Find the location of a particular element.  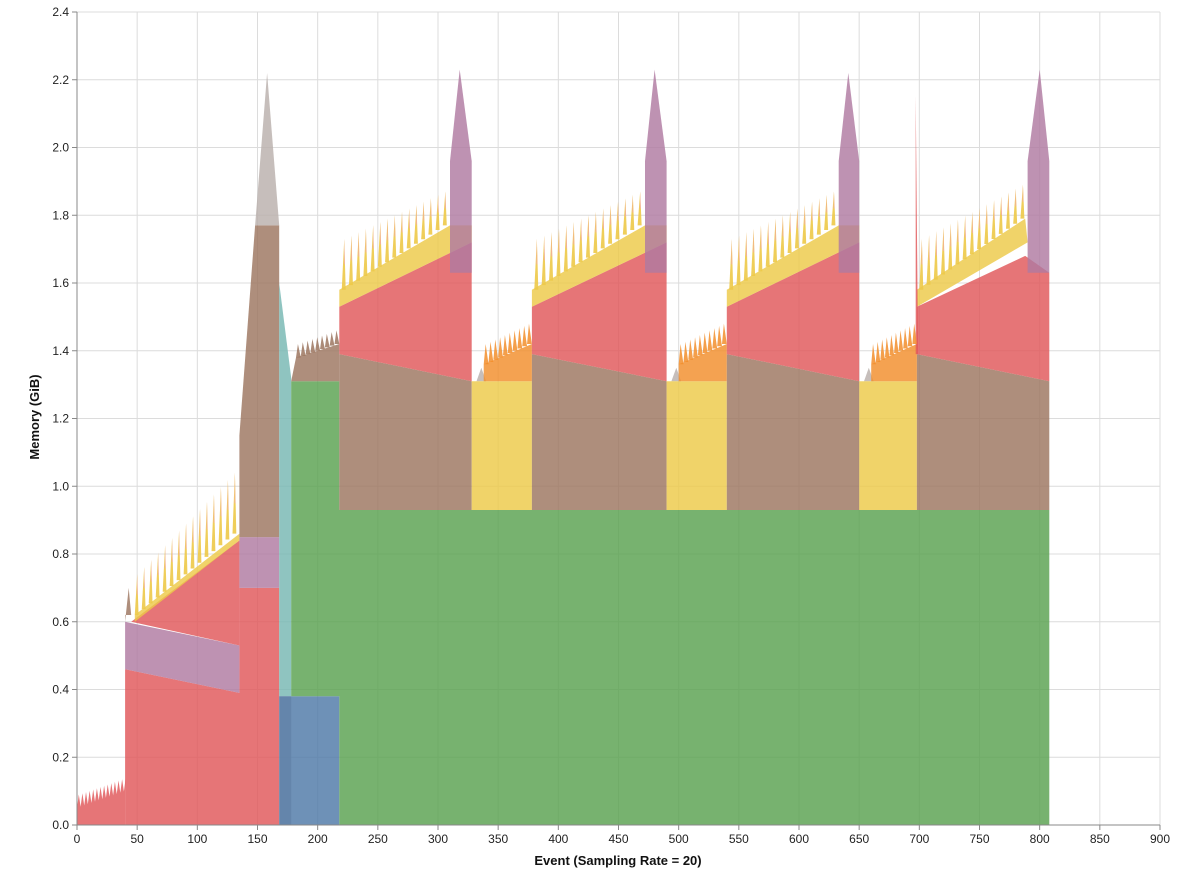

area-yellow is located at coordinates (599, 266).